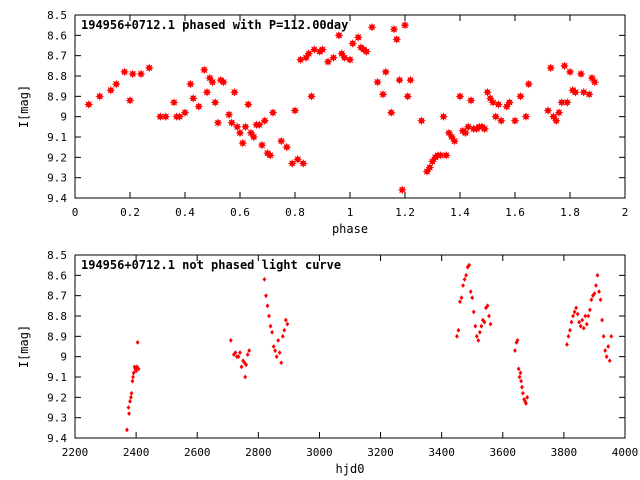 The width and height of the screenshot is (640, 480). What do you see at coordinates (57, 418) in the screenshot?
I see `y-tick-label: 9.3` at bounding box center [57, 418].